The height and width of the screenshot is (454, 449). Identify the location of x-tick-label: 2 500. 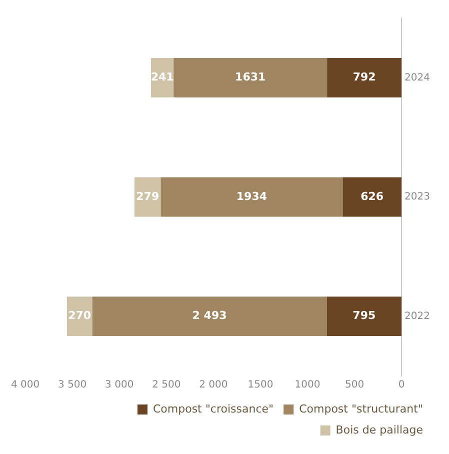
(166, 385).